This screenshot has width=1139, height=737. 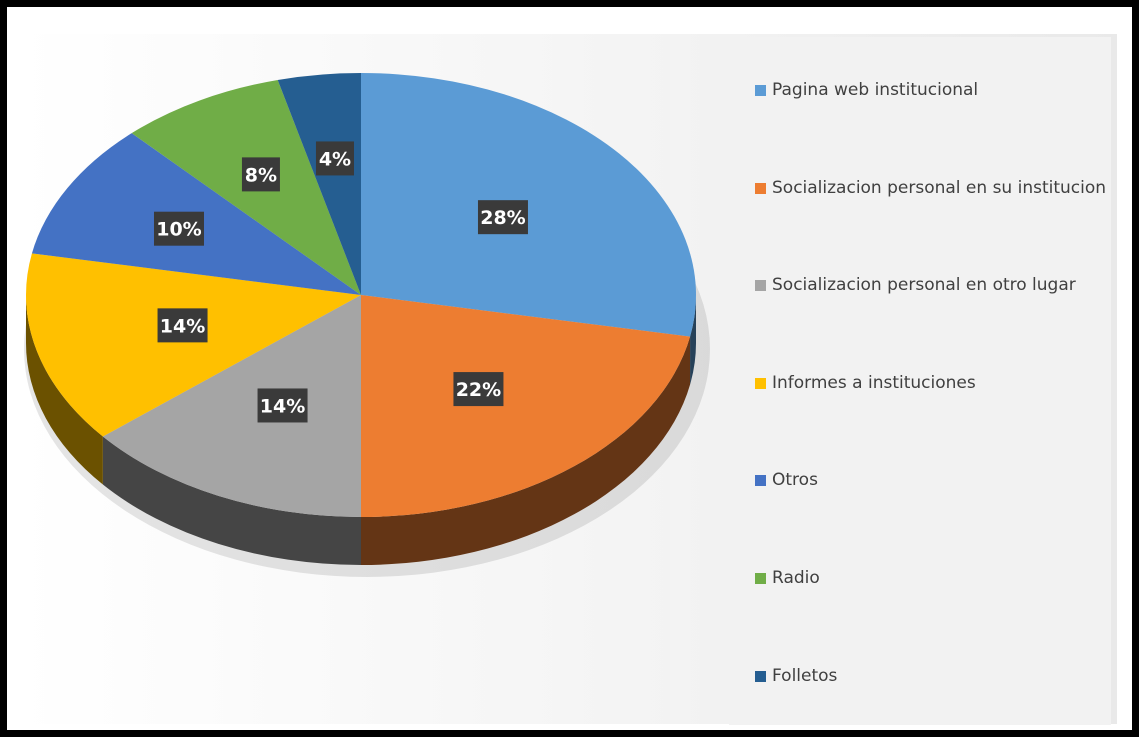 I want to click on legend-item-informes-a-instituciones: Informes a instituciones, so click(x=865, y=383).